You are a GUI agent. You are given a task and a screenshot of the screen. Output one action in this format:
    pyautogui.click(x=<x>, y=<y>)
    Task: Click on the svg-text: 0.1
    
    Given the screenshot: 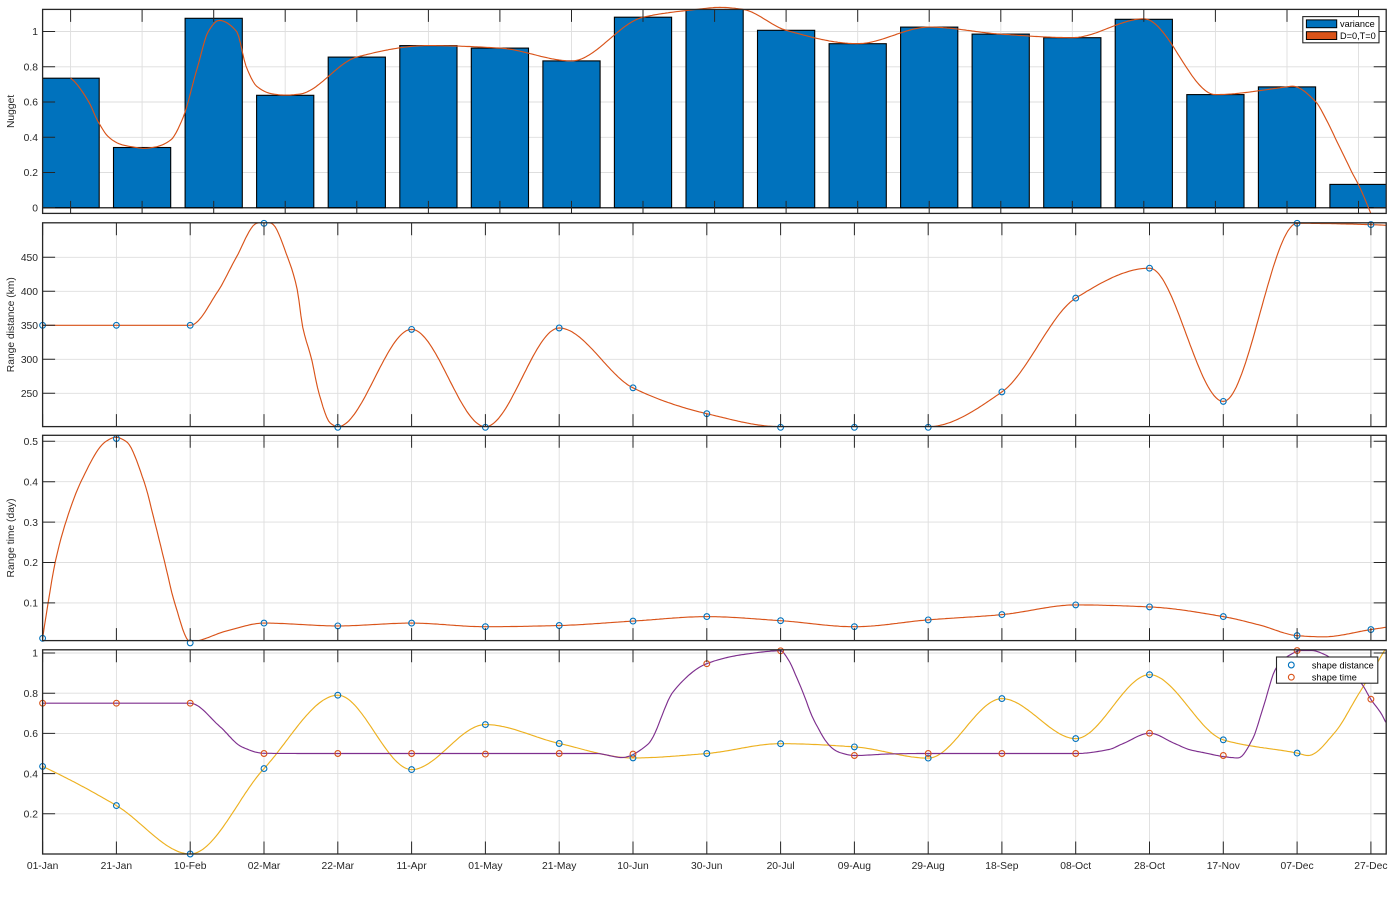 What is the action you would take?
    pyautogui.click(x=31, y=604)
    